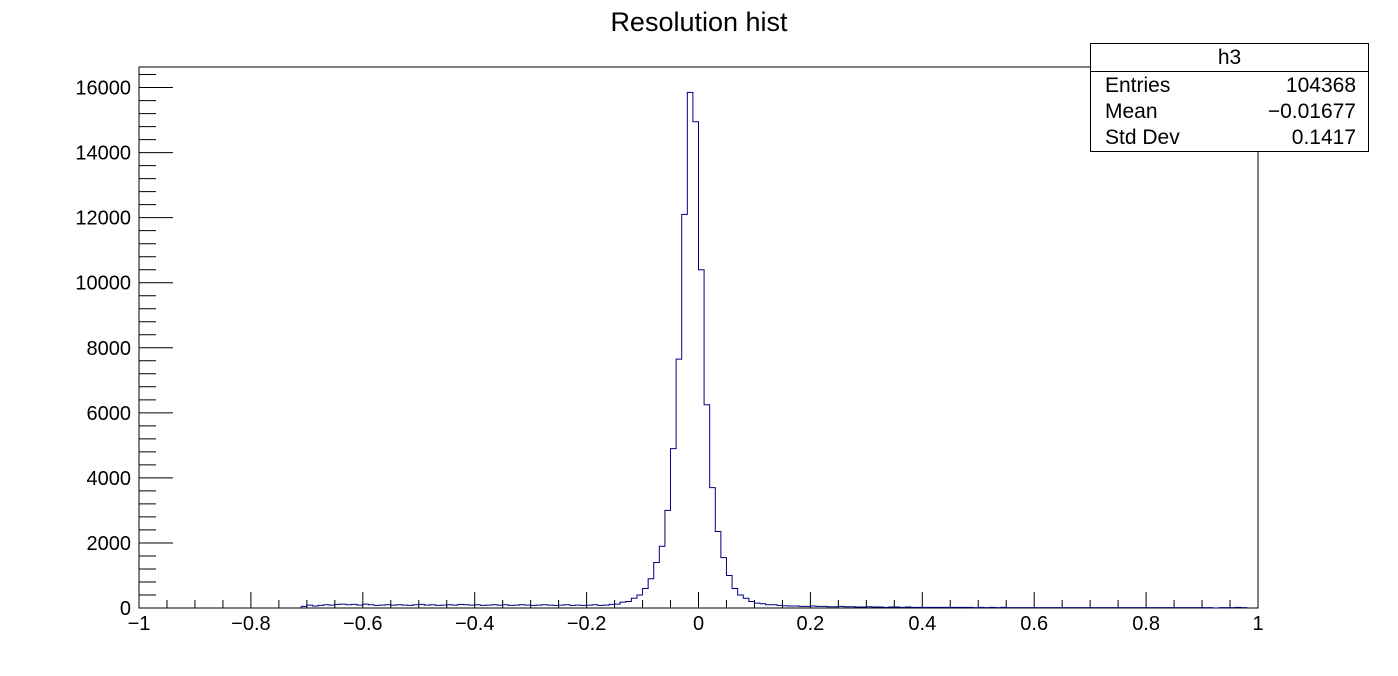 This screenshot has width=1398, height=676. What do you see at coordinates (699, 22) in the screenshot?
I see `chart-title: Resolution hist` at bounding box center [699, 22].